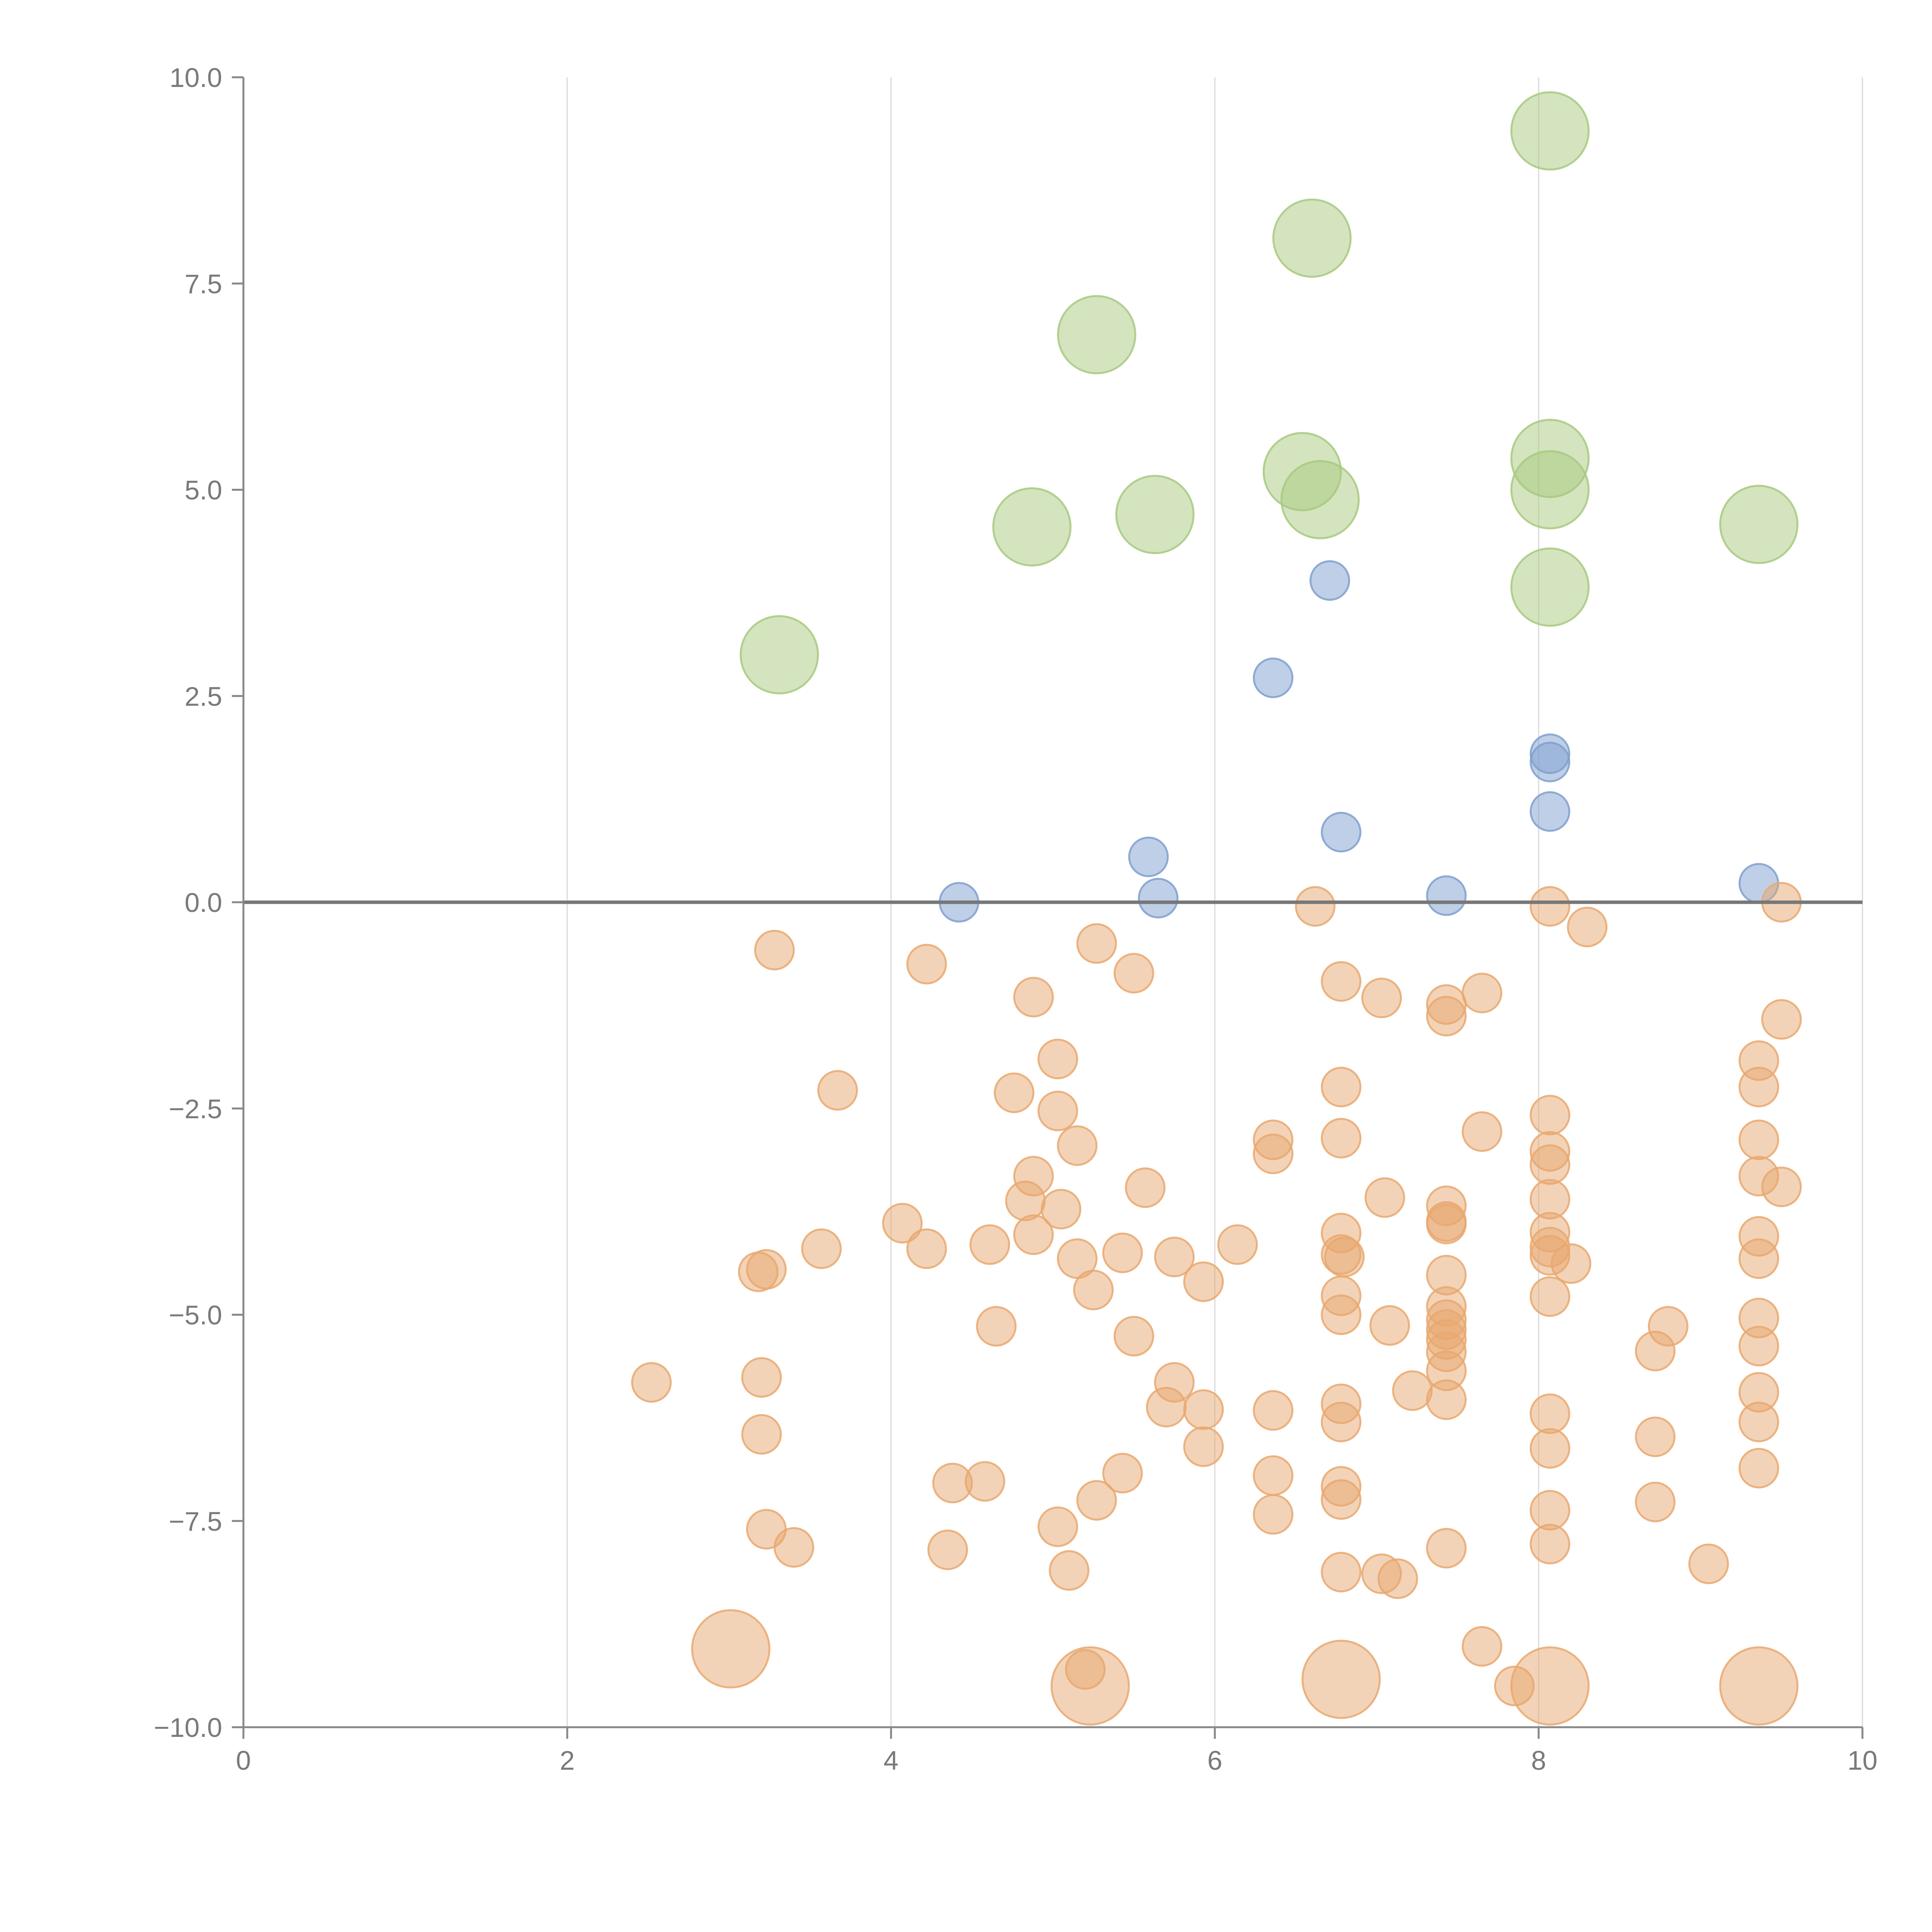  I want to click on y-tick-label: 2.5, so click(204, 696).